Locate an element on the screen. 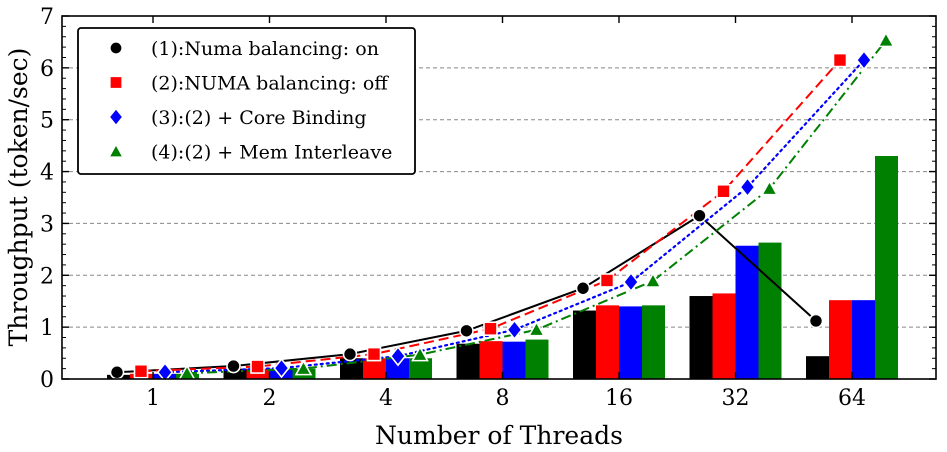 This screenshot has width=947, height=452. y-tick-label-1: 1 is located at coordinates (47, 328).